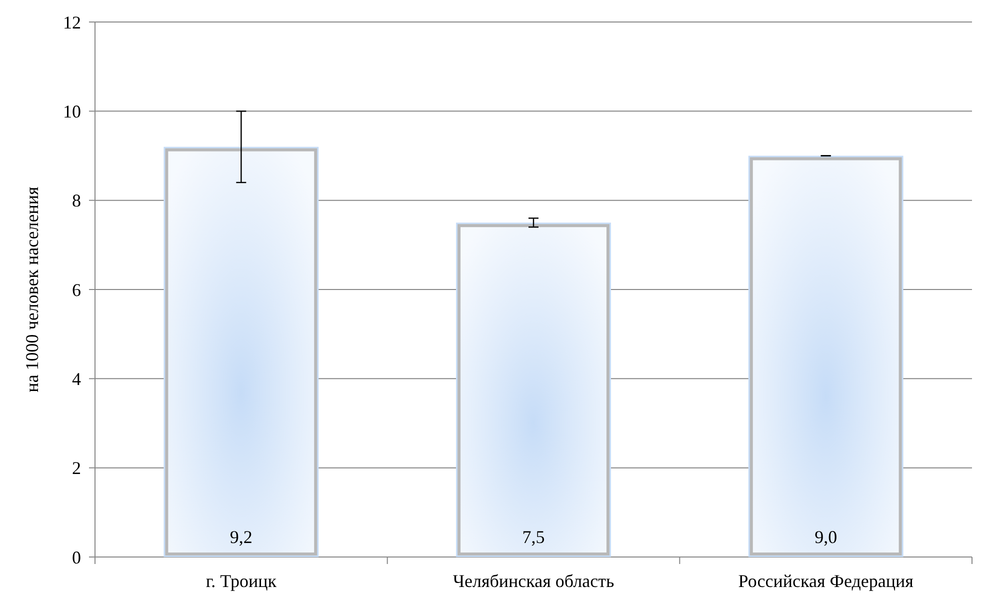  I want to click on y-tick-label: 12, so click(72, 22).